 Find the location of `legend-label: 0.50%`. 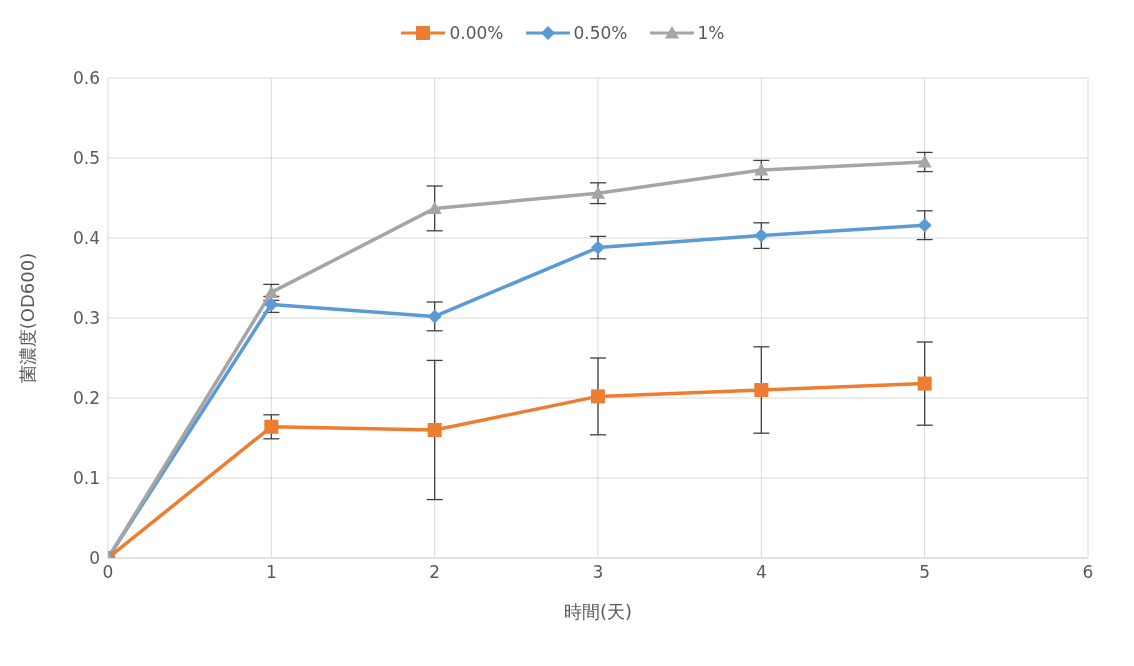

legend-label: 0.50% is located at coordinates (600, 33).